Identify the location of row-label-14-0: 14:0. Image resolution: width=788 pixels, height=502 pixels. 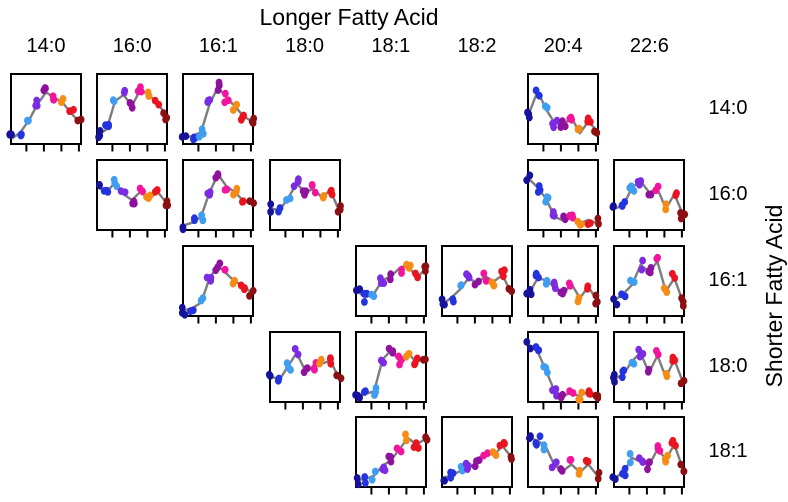
(728, 108).